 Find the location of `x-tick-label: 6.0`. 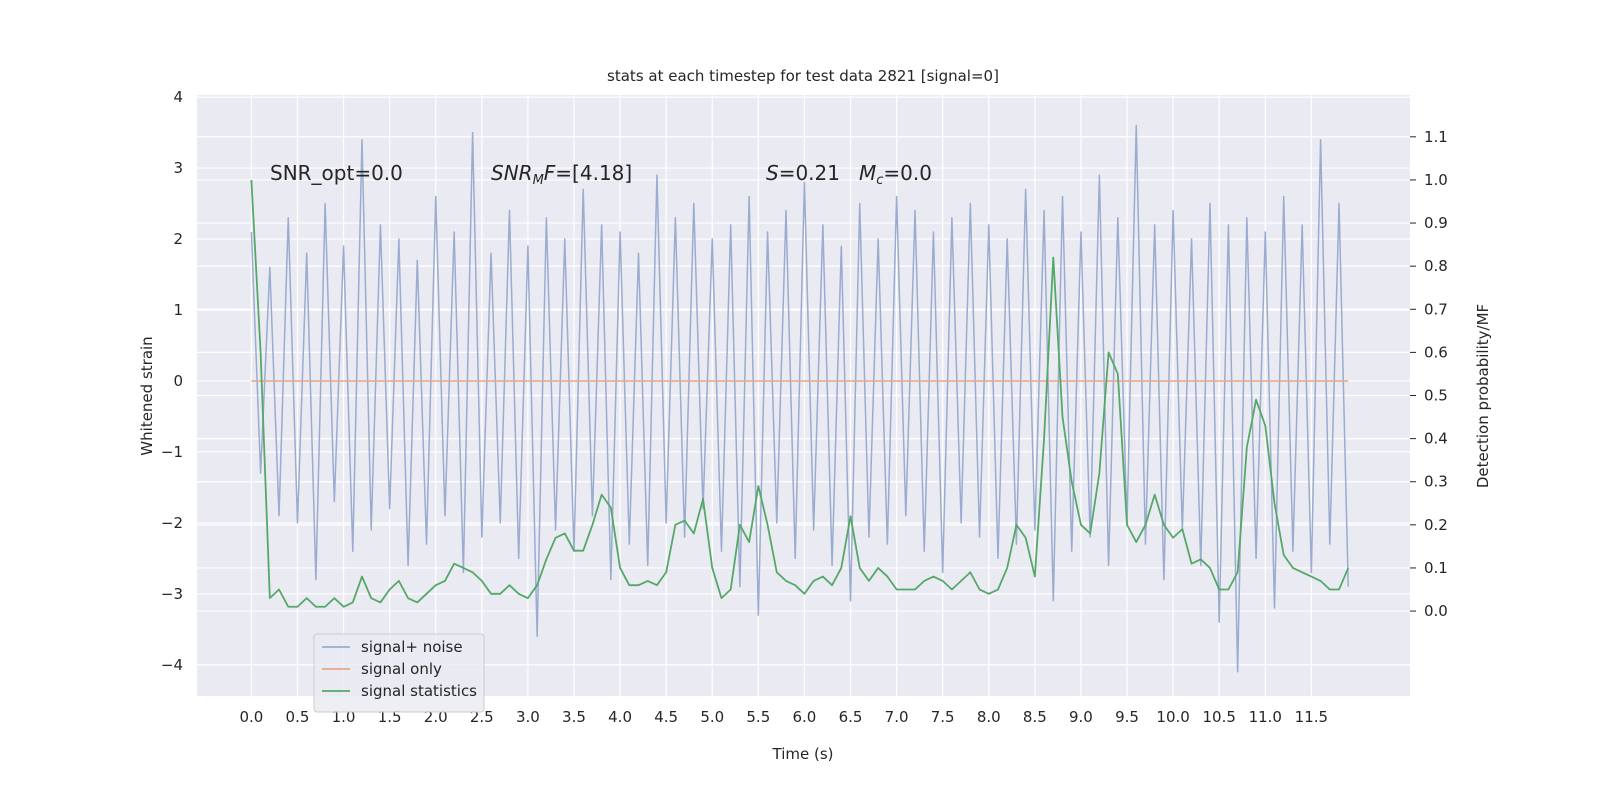

x-tick-label: 6.0 is located at coordinates (804, 717).